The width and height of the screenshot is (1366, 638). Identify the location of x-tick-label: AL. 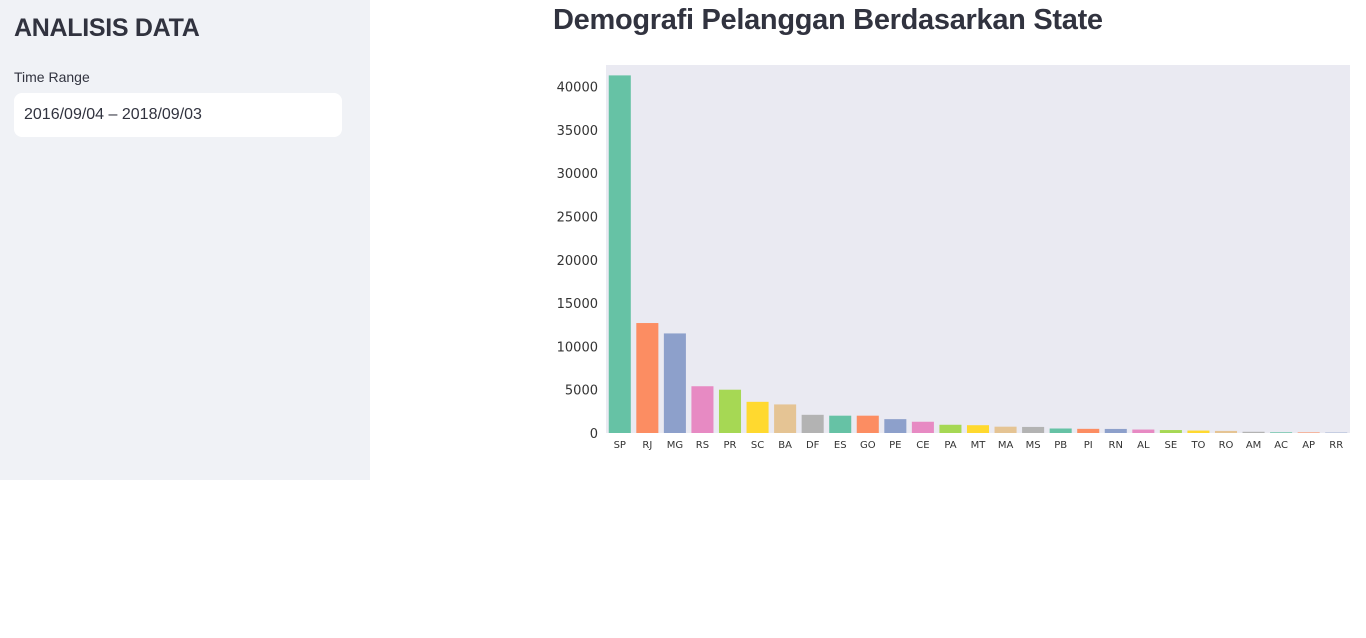
(1143, 445).